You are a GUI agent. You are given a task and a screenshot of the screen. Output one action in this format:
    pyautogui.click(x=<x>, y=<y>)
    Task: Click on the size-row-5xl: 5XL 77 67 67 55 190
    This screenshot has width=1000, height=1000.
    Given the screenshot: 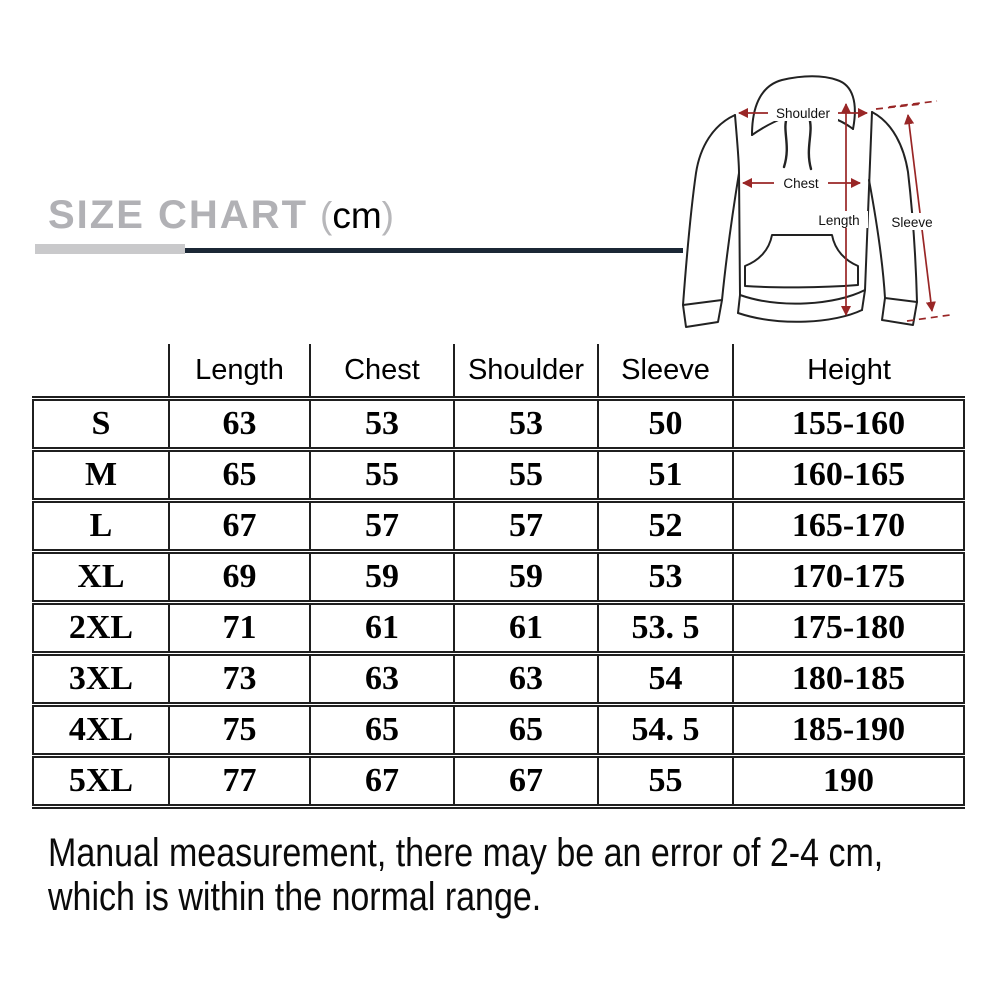 What is the action you would take?
    pyautogui.click(x=498, y=781)
    